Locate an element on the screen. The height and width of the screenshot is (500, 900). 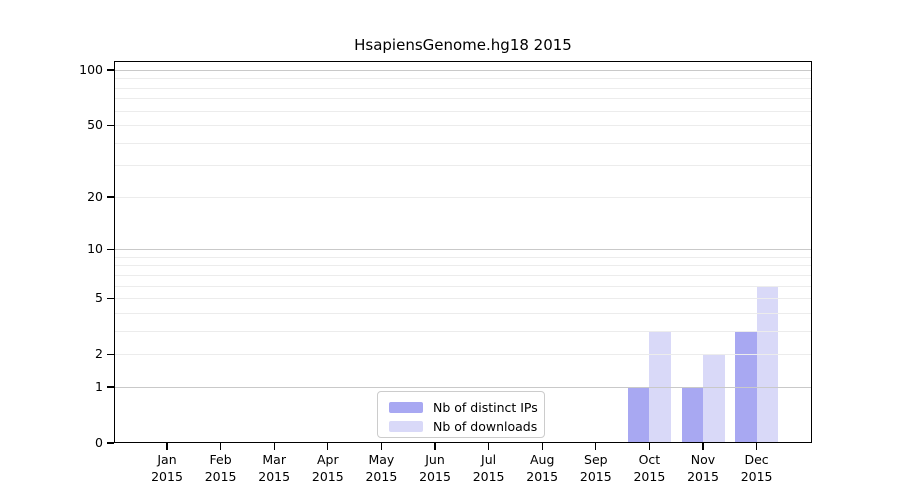
bar-nov-downloads is located at coordinates (714, 398).